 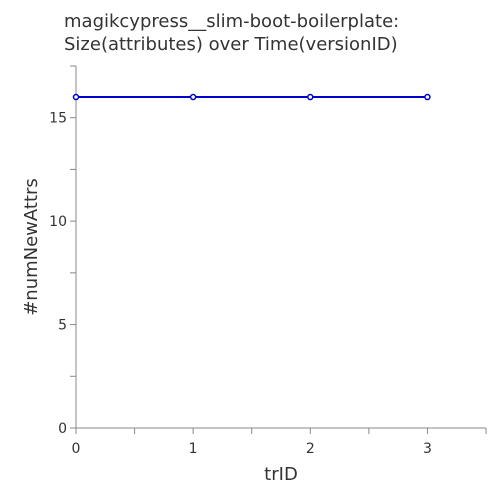 I want to click on y-tick-label: 10, so click(x=58, y=222).